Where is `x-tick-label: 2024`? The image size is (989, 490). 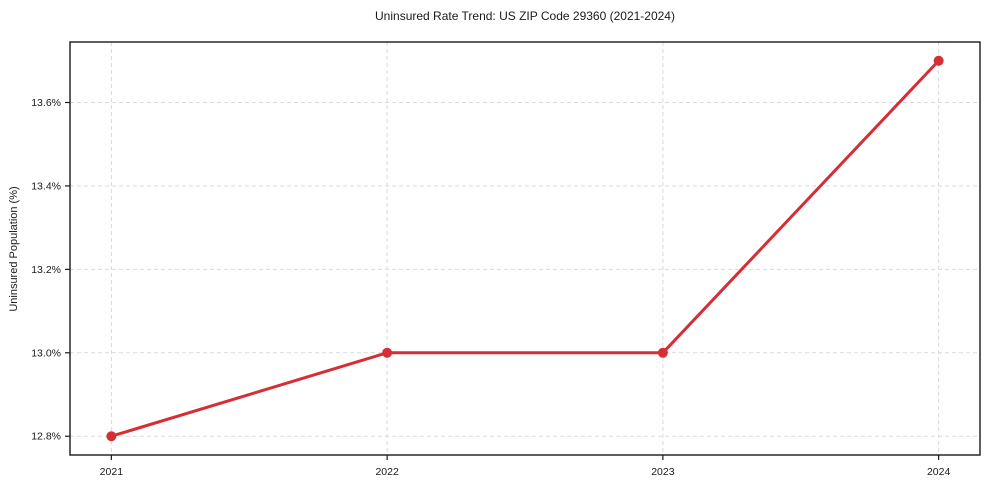
x-tick-label: 2024 is located at coordinates (939, 472).